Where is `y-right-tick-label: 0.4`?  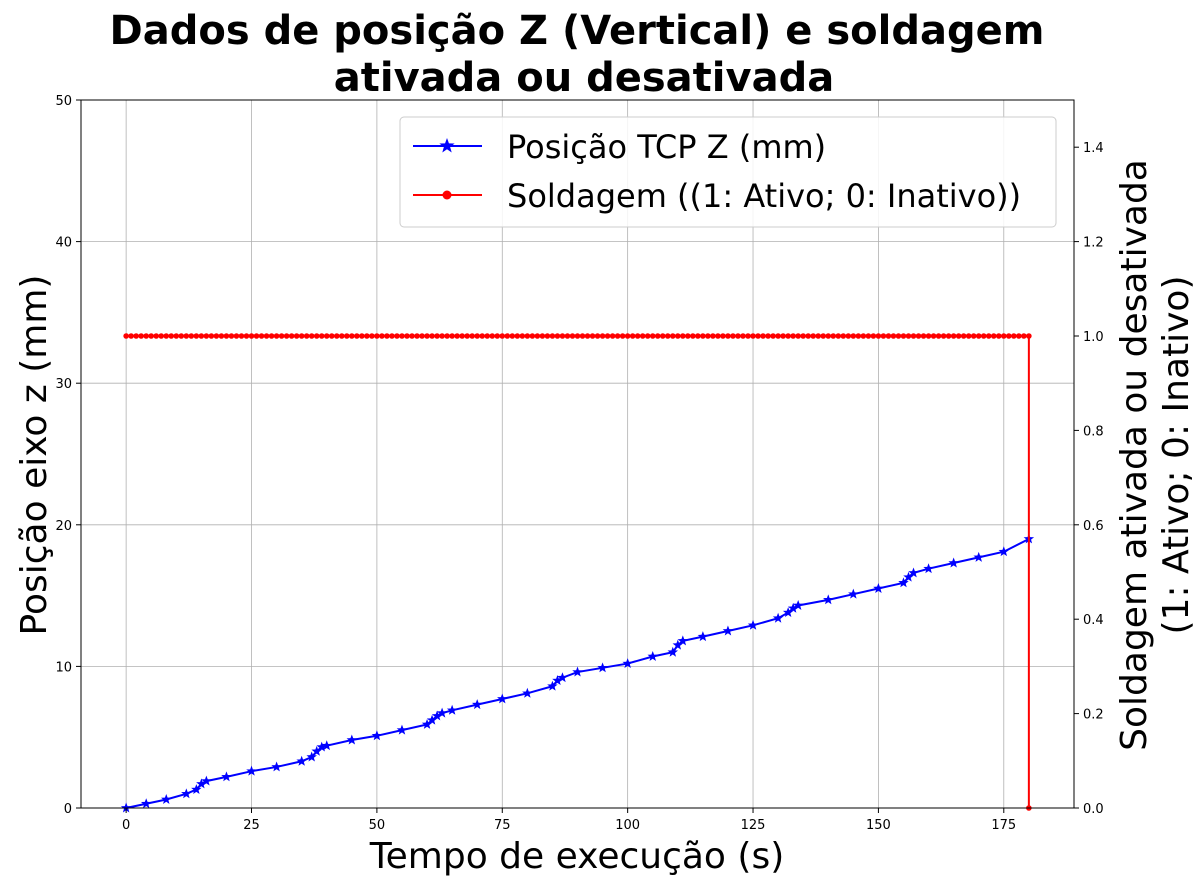
y-right-tick-label: 0.4 is located at coordinates (1093, 620).